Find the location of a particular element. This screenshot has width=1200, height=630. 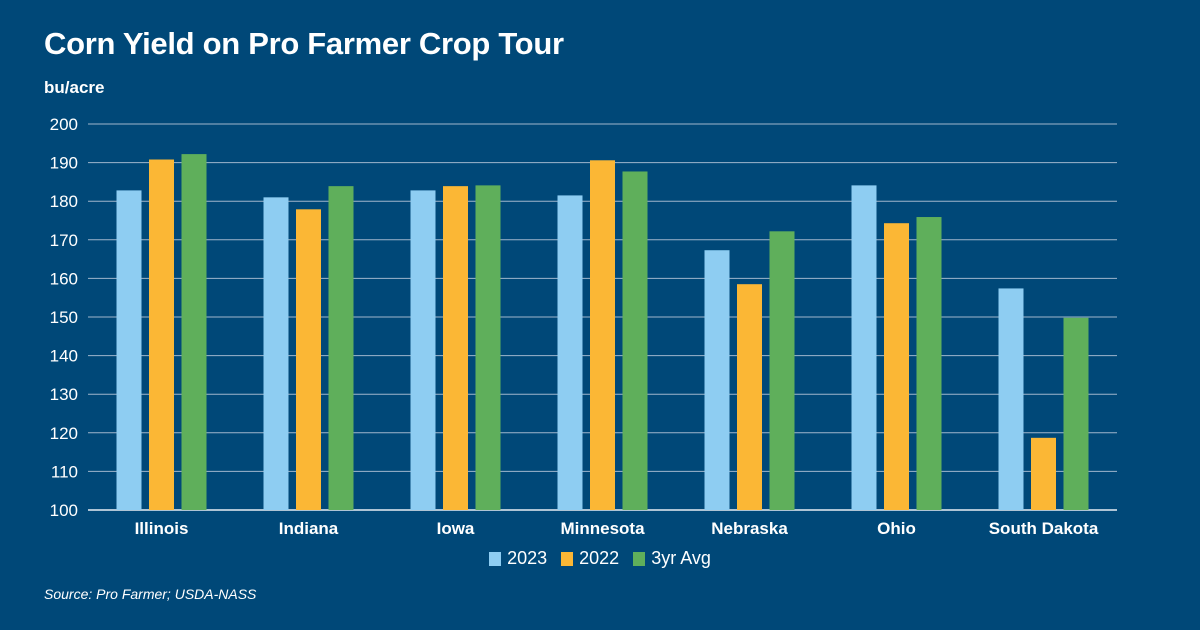

x-tick-label: Nebraska is located at coordinates (749, 528).